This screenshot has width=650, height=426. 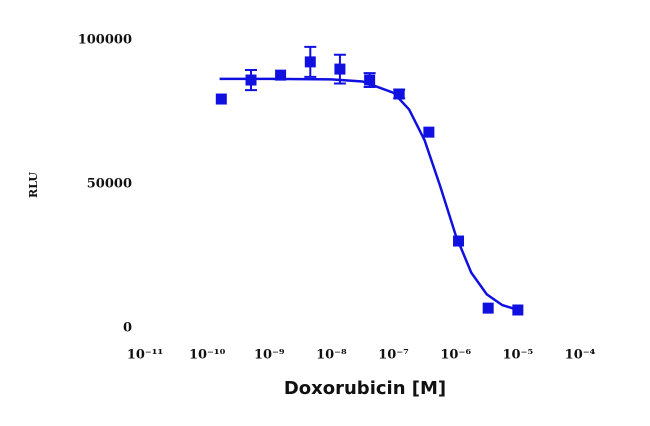 I want to click on x-tick-label: 10⁻⁶, so click(x=455, y=355).